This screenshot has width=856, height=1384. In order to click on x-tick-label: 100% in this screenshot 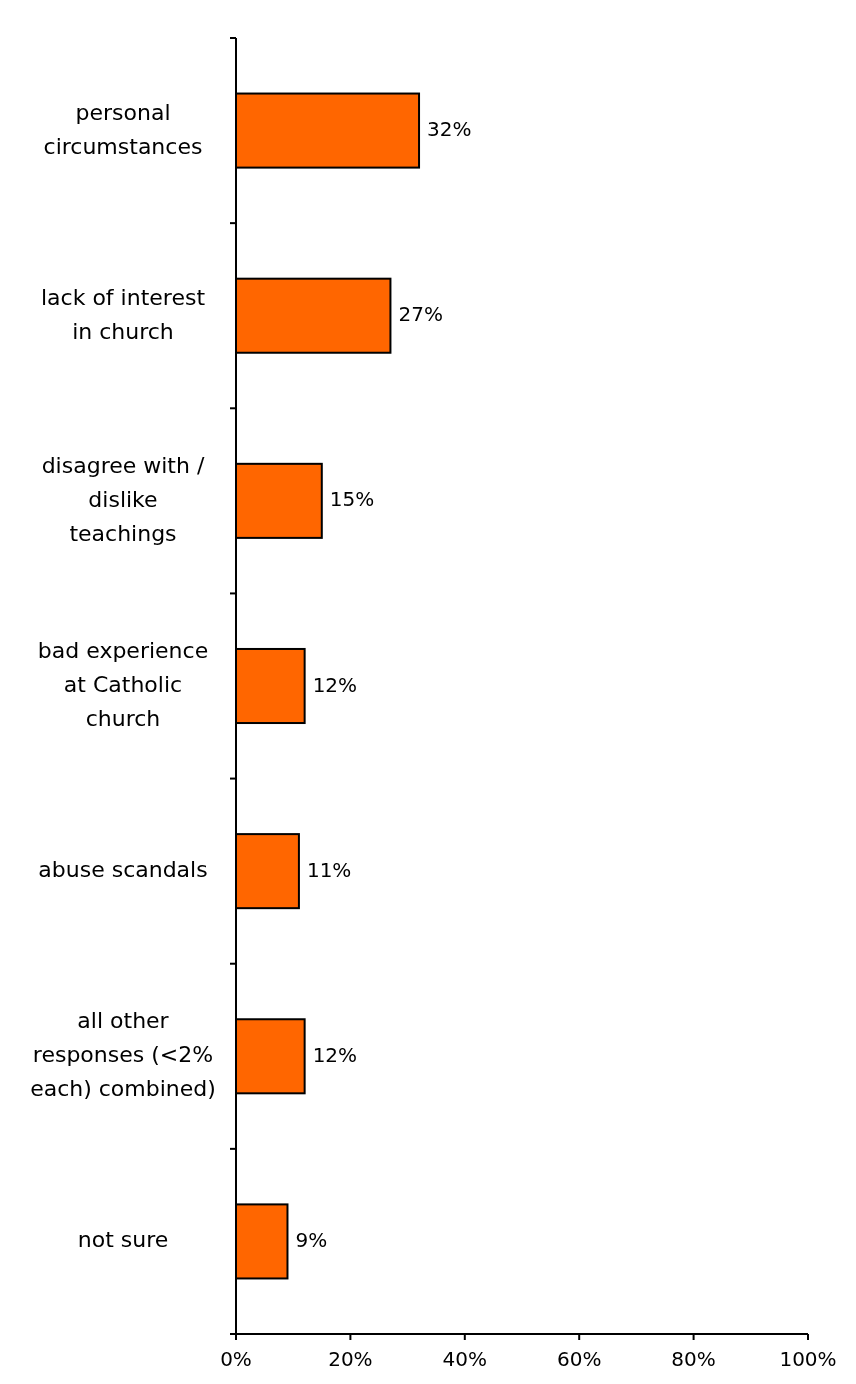, I will do `click(808, 1359)`.